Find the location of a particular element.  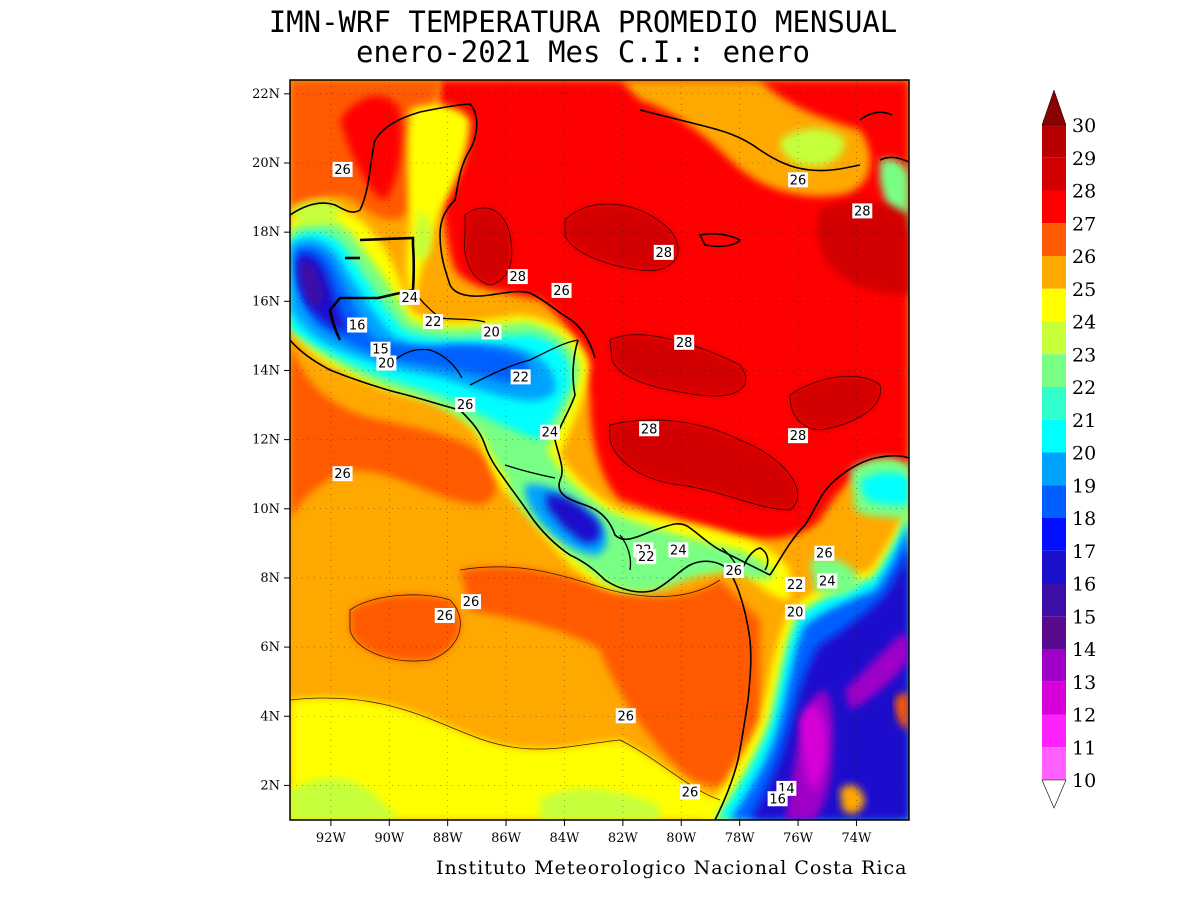

lon-tick-label: 92W is located at coordinates (331, 838).